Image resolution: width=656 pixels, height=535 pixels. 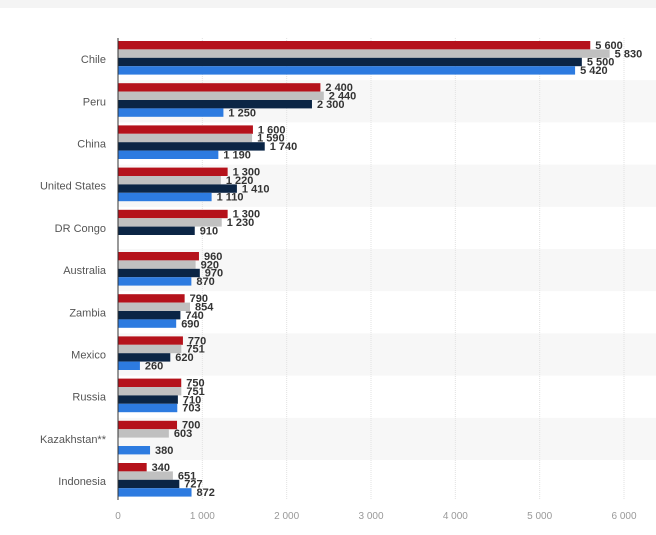 What do you see at coordinates (237, 156) in the screenshot?
I see `data-label: 1 190` at bounding box center [237, 156].